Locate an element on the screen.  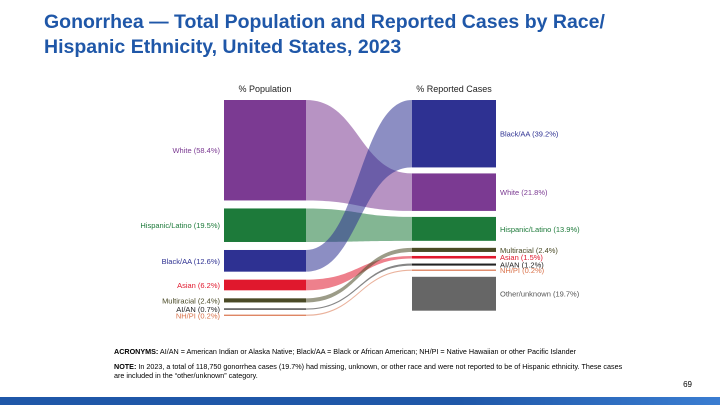
flow-group is located at coordinates (359, 208).